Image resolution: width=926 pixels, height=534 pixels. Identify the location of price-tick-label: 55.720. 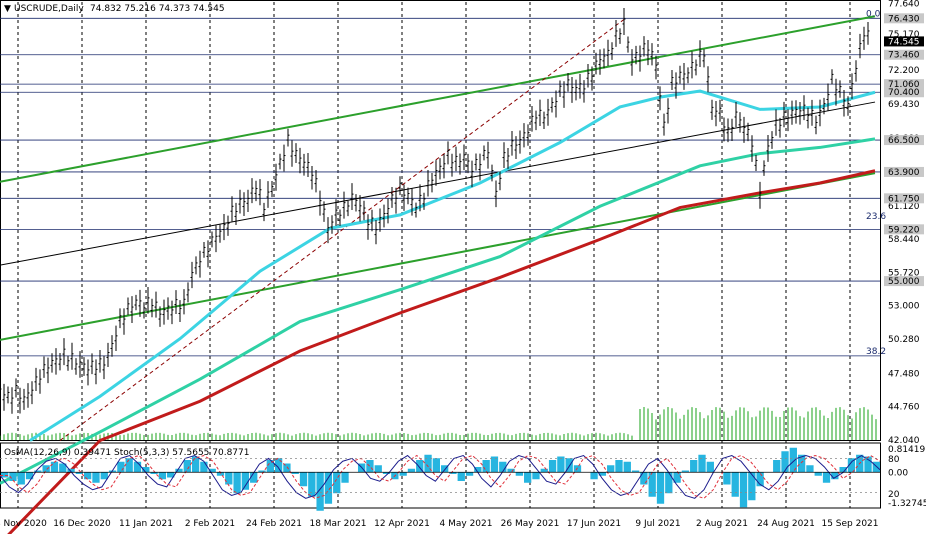
(904, 273).